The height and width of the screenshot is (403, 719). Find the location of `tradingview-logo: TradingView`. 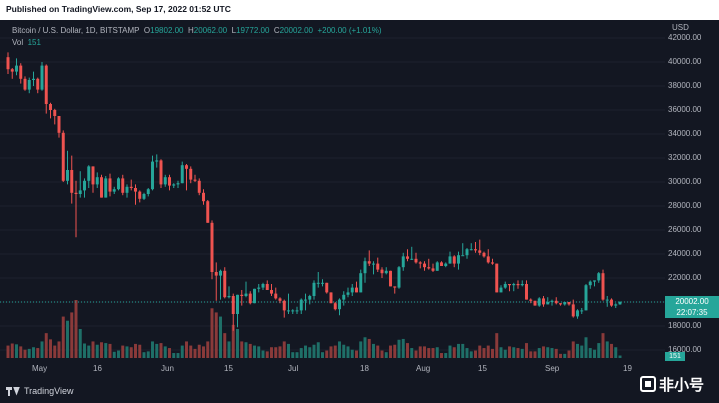

tradingview-logo: TradingView is located at coordinates (40, 391).